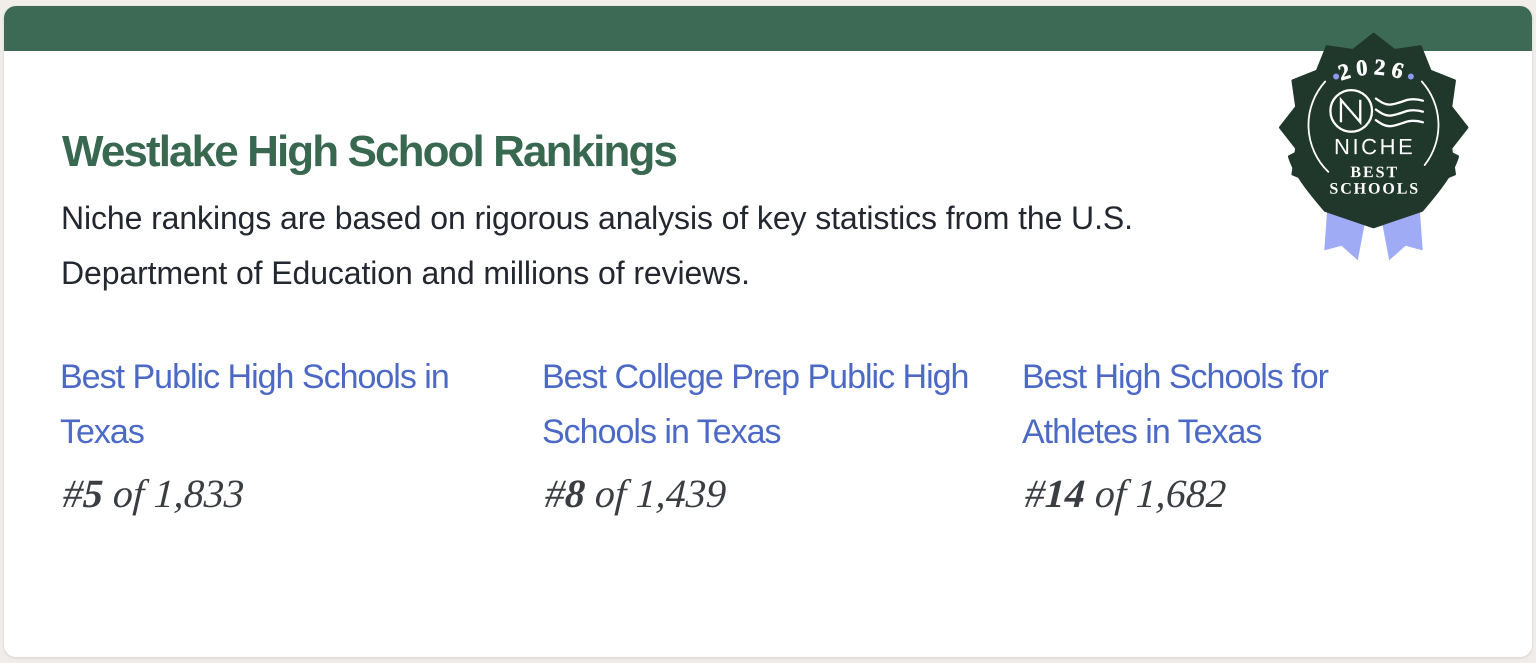  What do you see at coordinates (1374, 172) in the screenshot?
I see `svg-text: BEST` at bounding box center [1374, 172].